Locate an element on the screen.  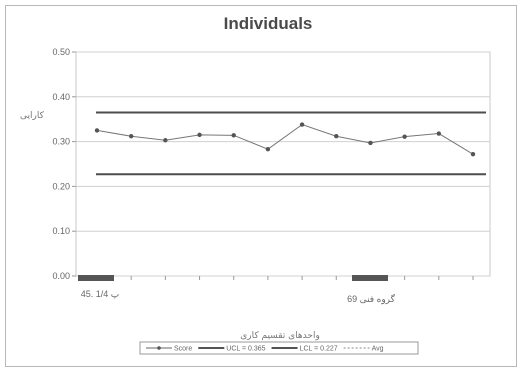
baseline-marker-right is located at coordinates (370, 278).